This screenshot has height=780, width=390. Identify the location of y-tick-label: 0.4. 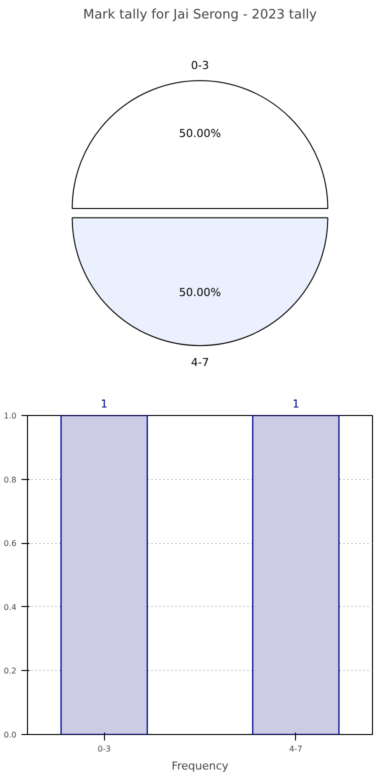
(10, 607).